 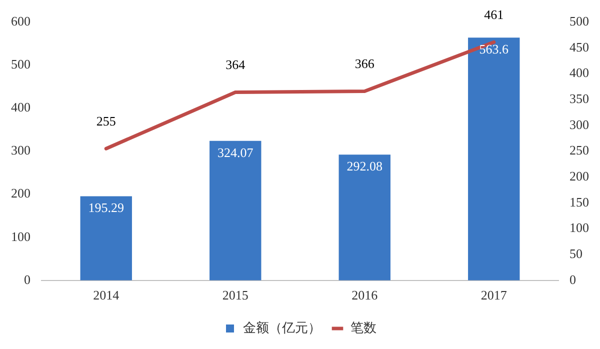 I want to click on y2-tick-label: 350, so click(x=579, y=98).